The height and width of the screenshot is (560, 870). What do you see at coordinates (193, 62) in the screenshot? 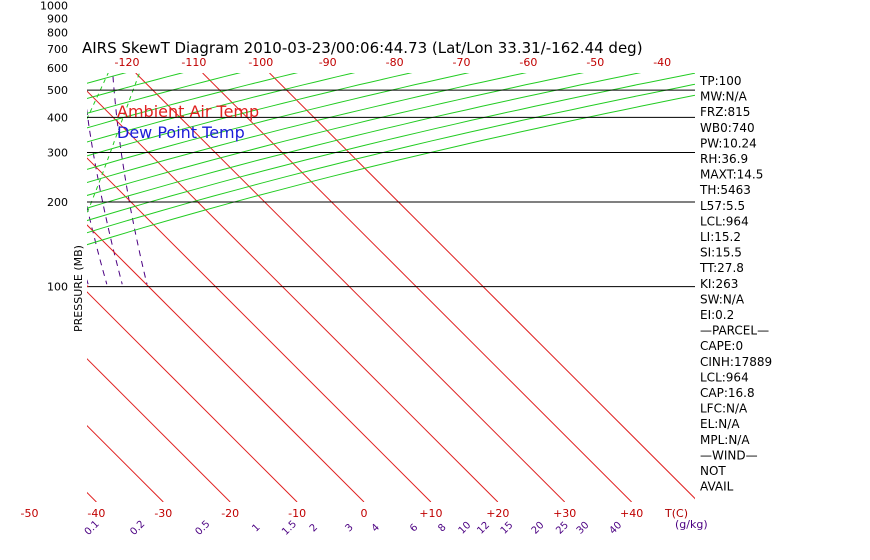
I see `top-temp-tick-label: -110` at bounding box center [193, 62].